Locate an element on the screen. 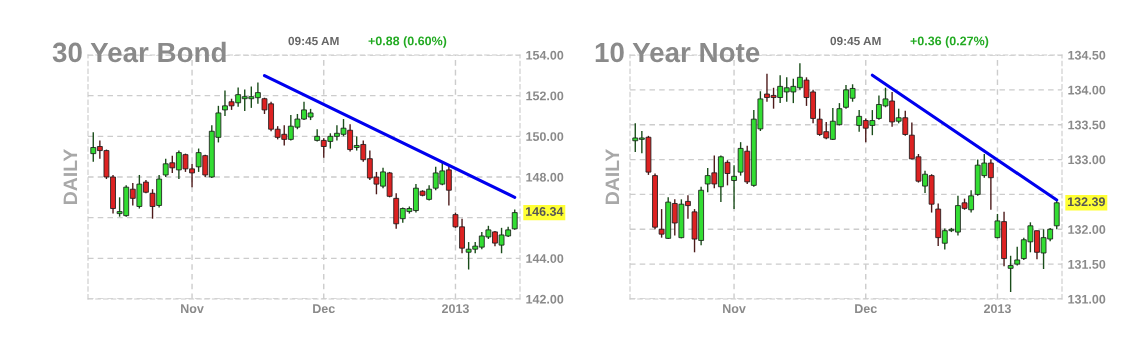  y-tick-label: 142.00 is located at coordinates (545, 299).